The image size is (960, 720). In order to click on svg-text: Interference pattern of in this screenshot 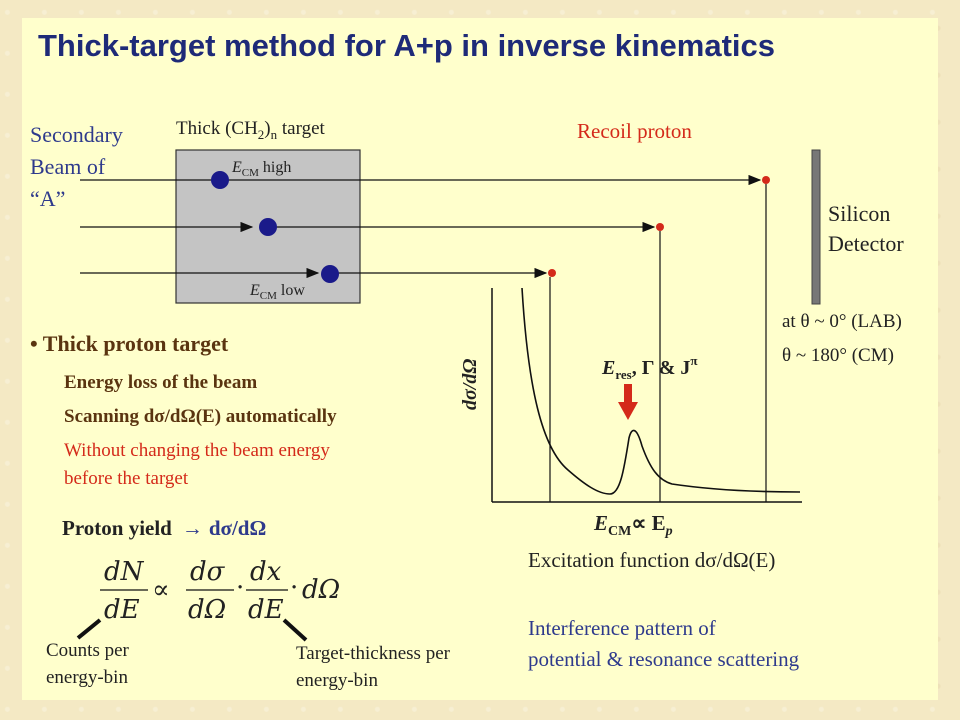, I will do `click(622, 628)`.